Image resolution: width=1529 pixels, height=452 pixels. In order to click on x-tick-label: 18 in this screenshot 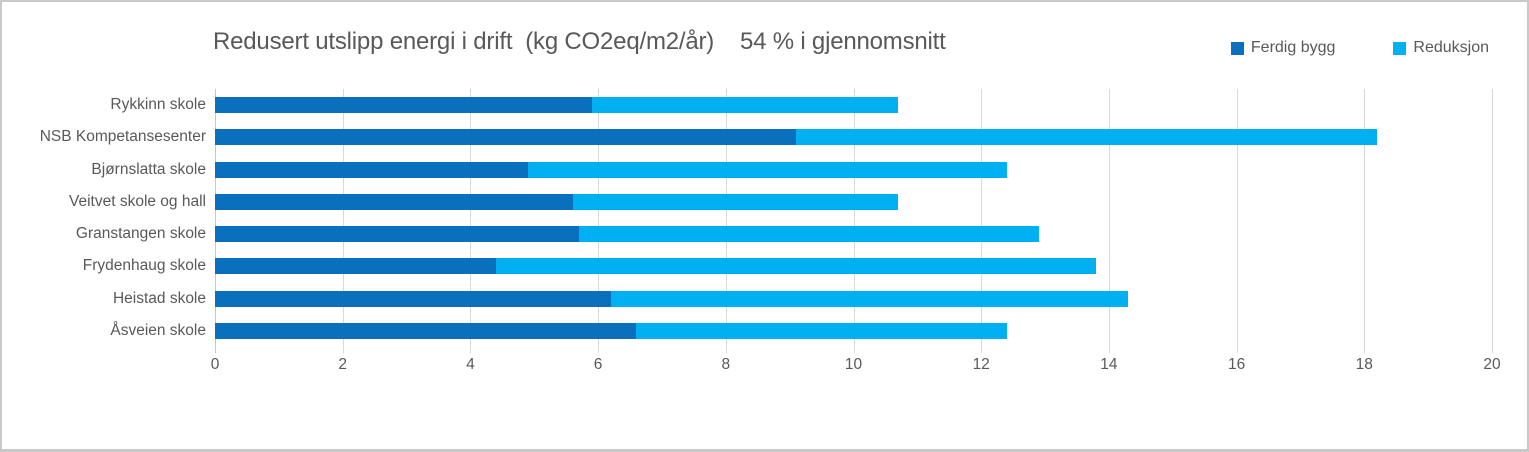, I will do `click(1364, 364)`.